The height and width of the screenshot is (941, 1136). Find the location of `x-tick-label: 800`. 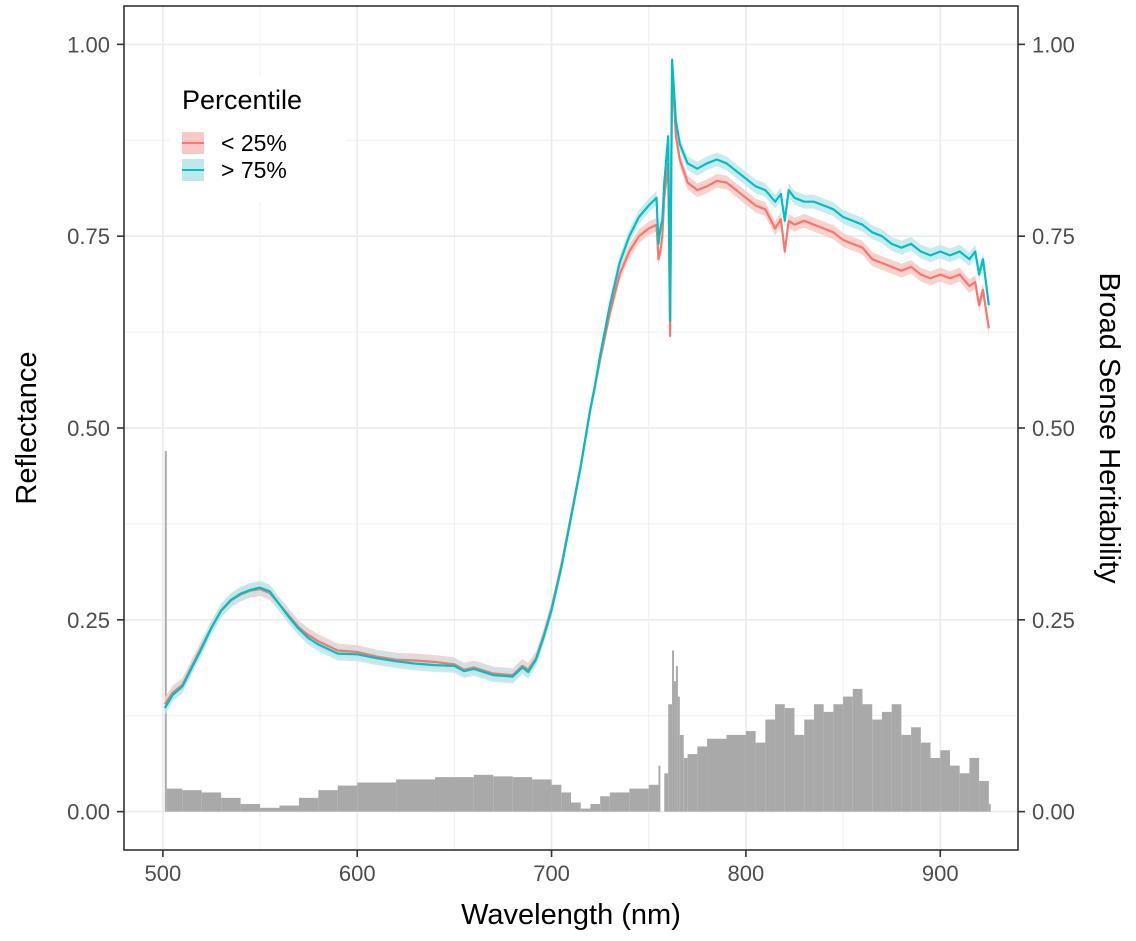

x-tick-label: 800 is located at coordinates (746, 873).